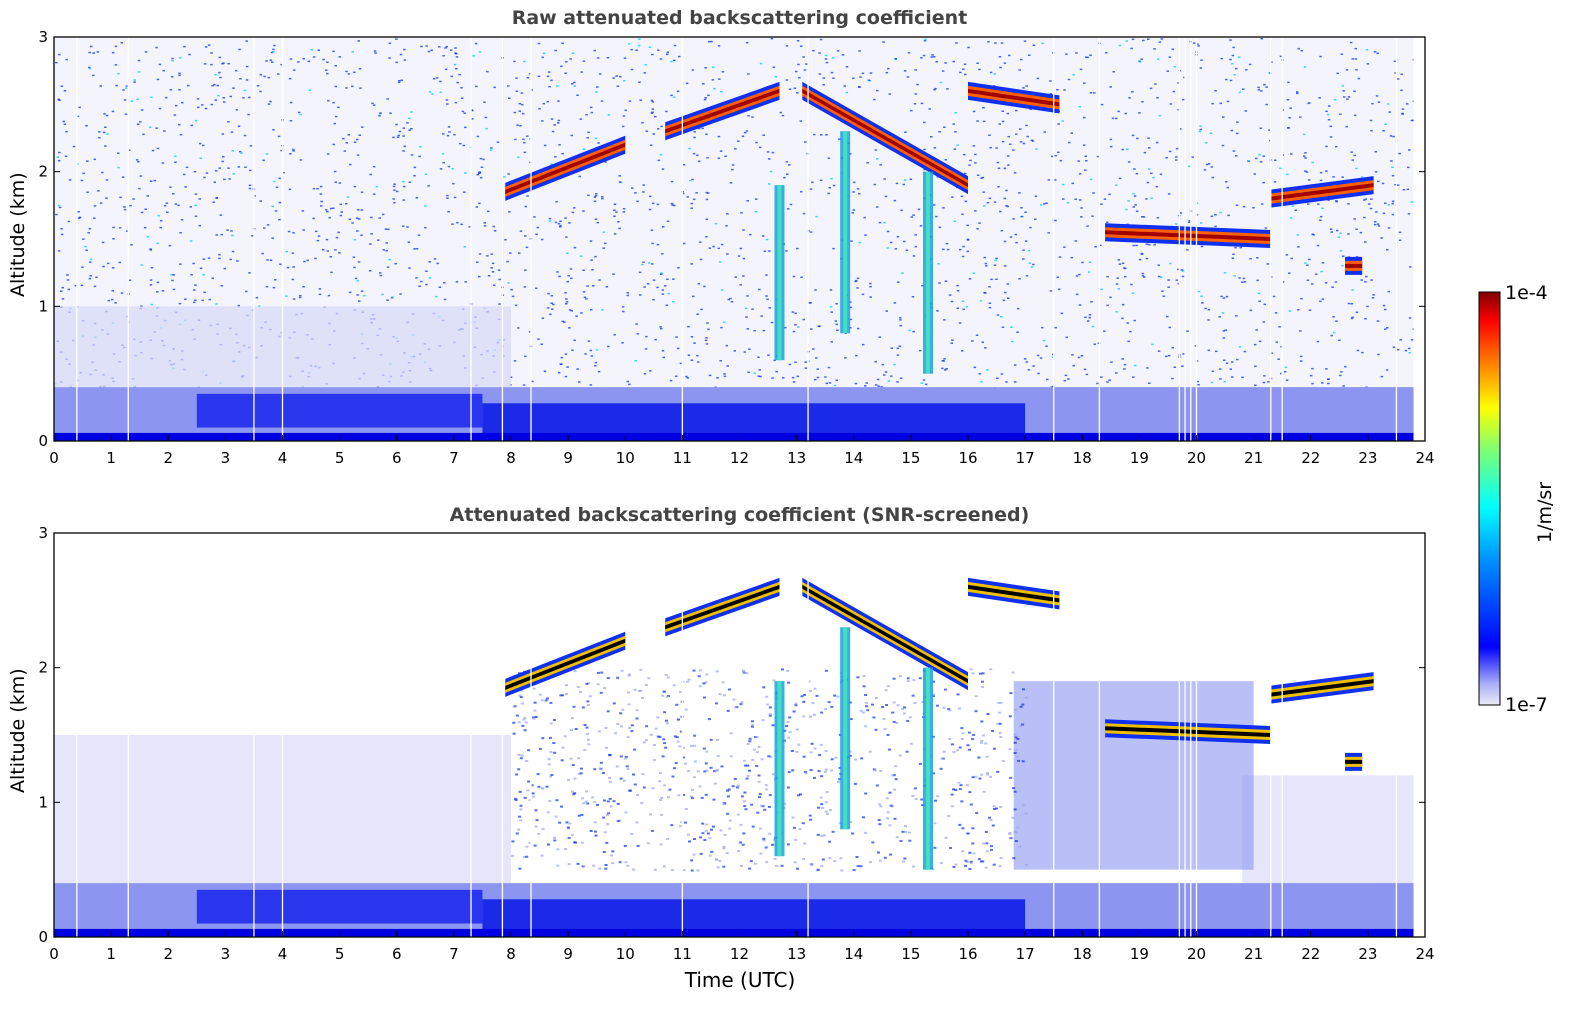  I want to click on panel1-xtick-label: 0, so click(54, 458).